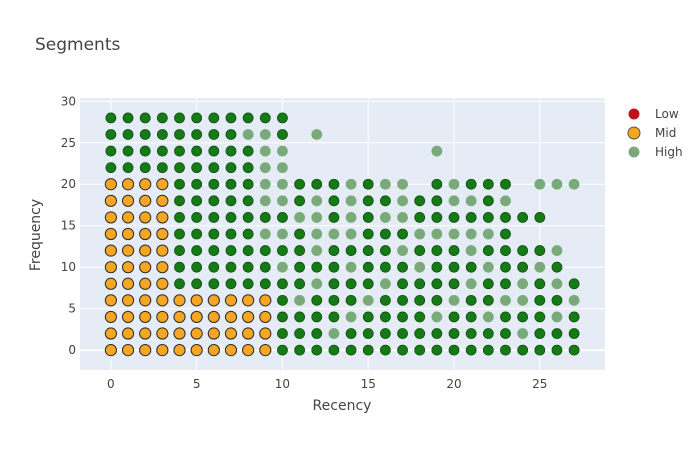 The height and width of the screenshot is (450, 700). What do you see at coordinates (68, 101) in the screenshot?
I see `y-tick-label: 30` at bounding box center [68, 101].